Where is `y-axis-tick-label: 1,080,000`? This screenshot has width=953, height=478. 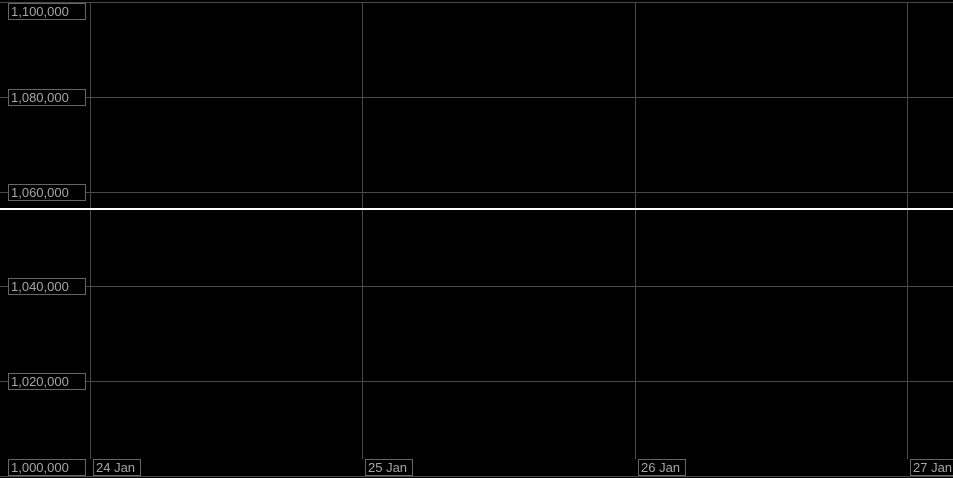
y-axis-tick-label: 1,080,000 is located at coordinates (47, 97).